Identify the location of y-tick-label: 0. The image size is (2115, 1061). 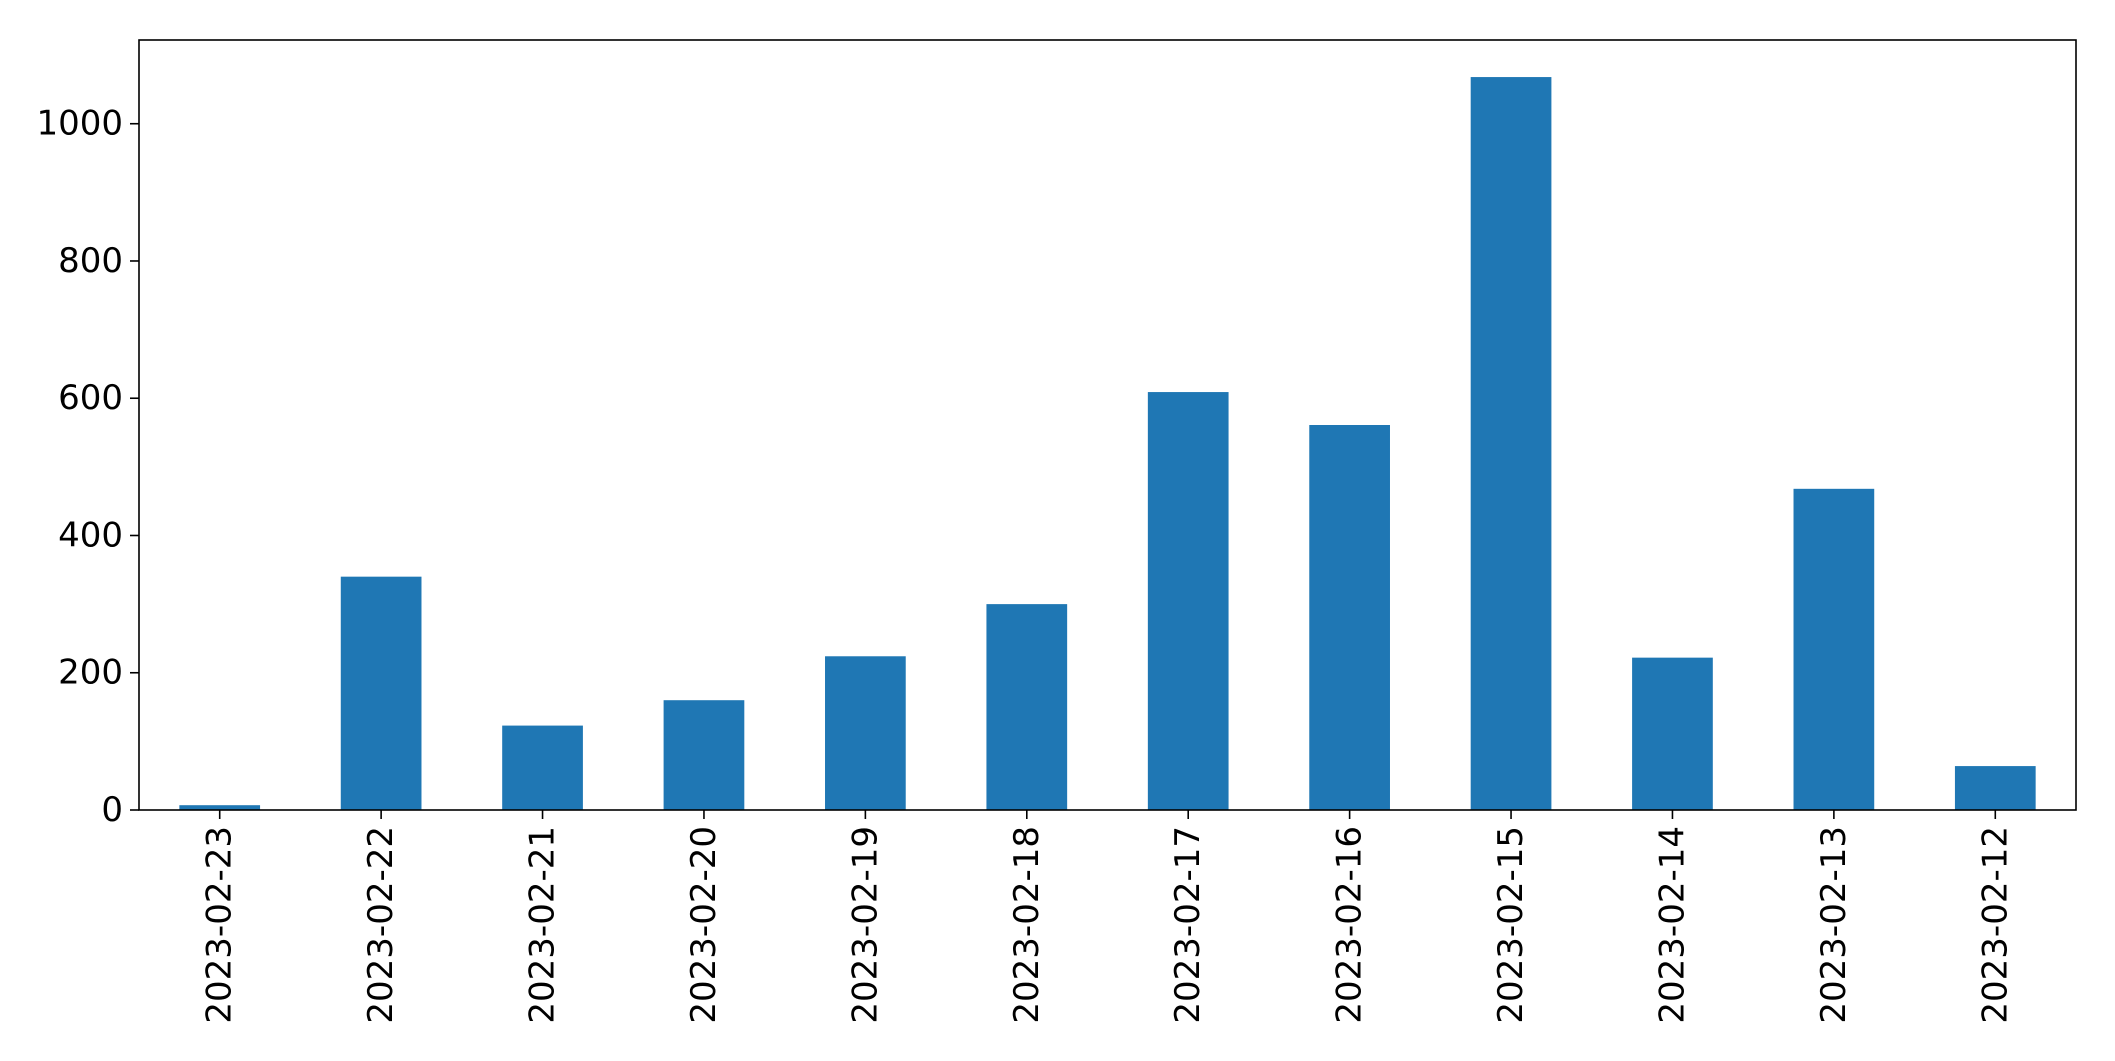
(112, 810).